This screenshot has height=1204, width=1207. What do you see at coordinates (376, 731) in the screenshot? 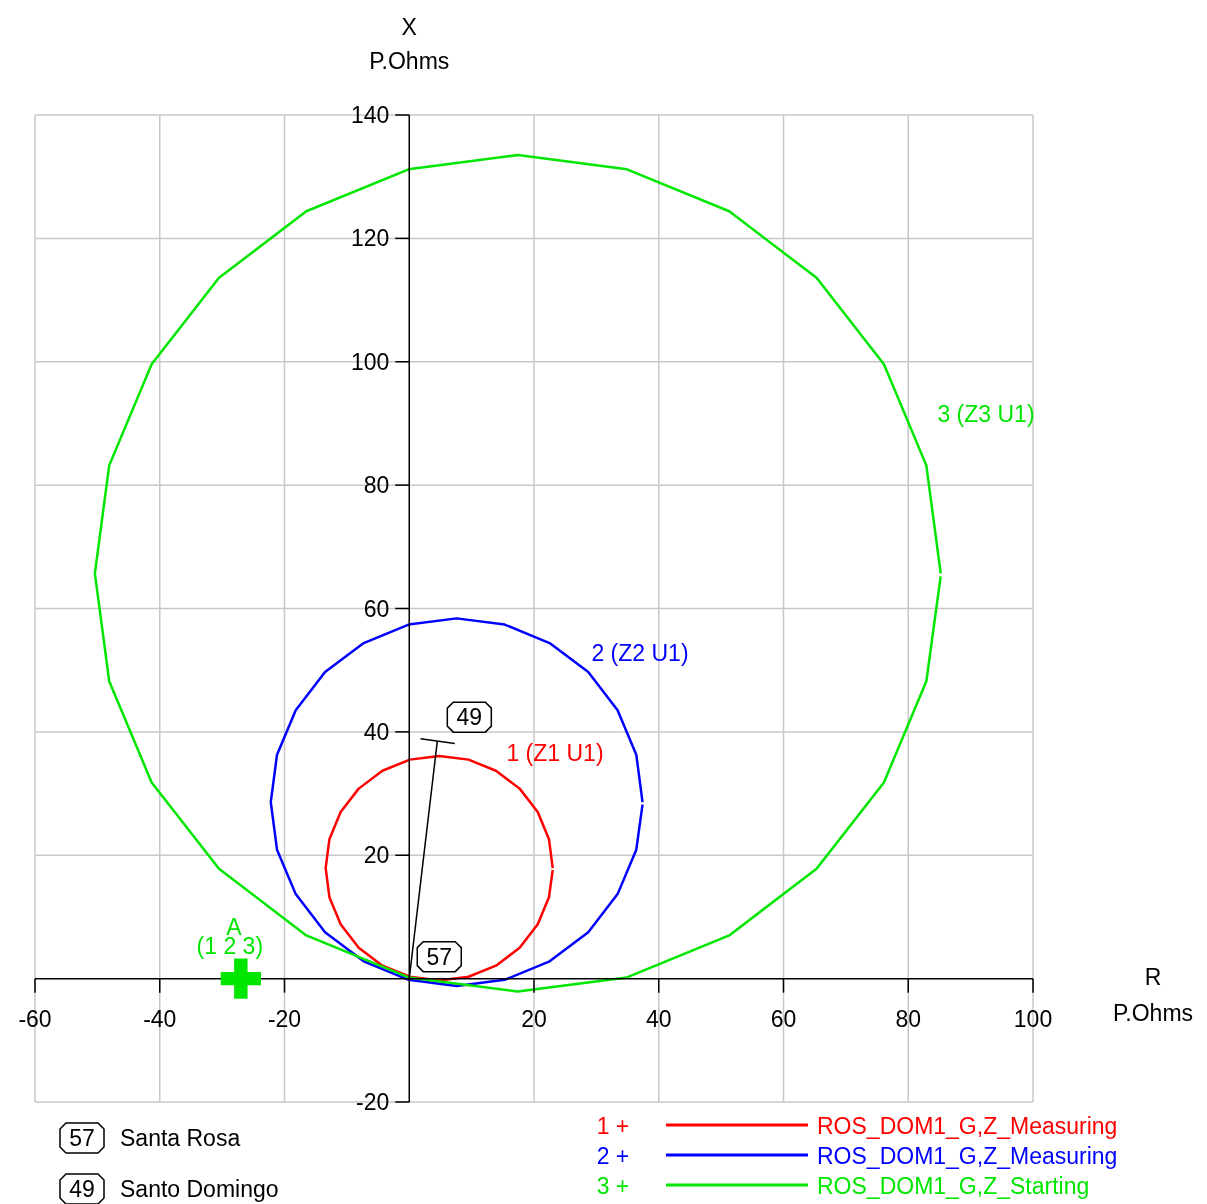
I see `y-tick-label: 40` at bounding box center [376, 731].